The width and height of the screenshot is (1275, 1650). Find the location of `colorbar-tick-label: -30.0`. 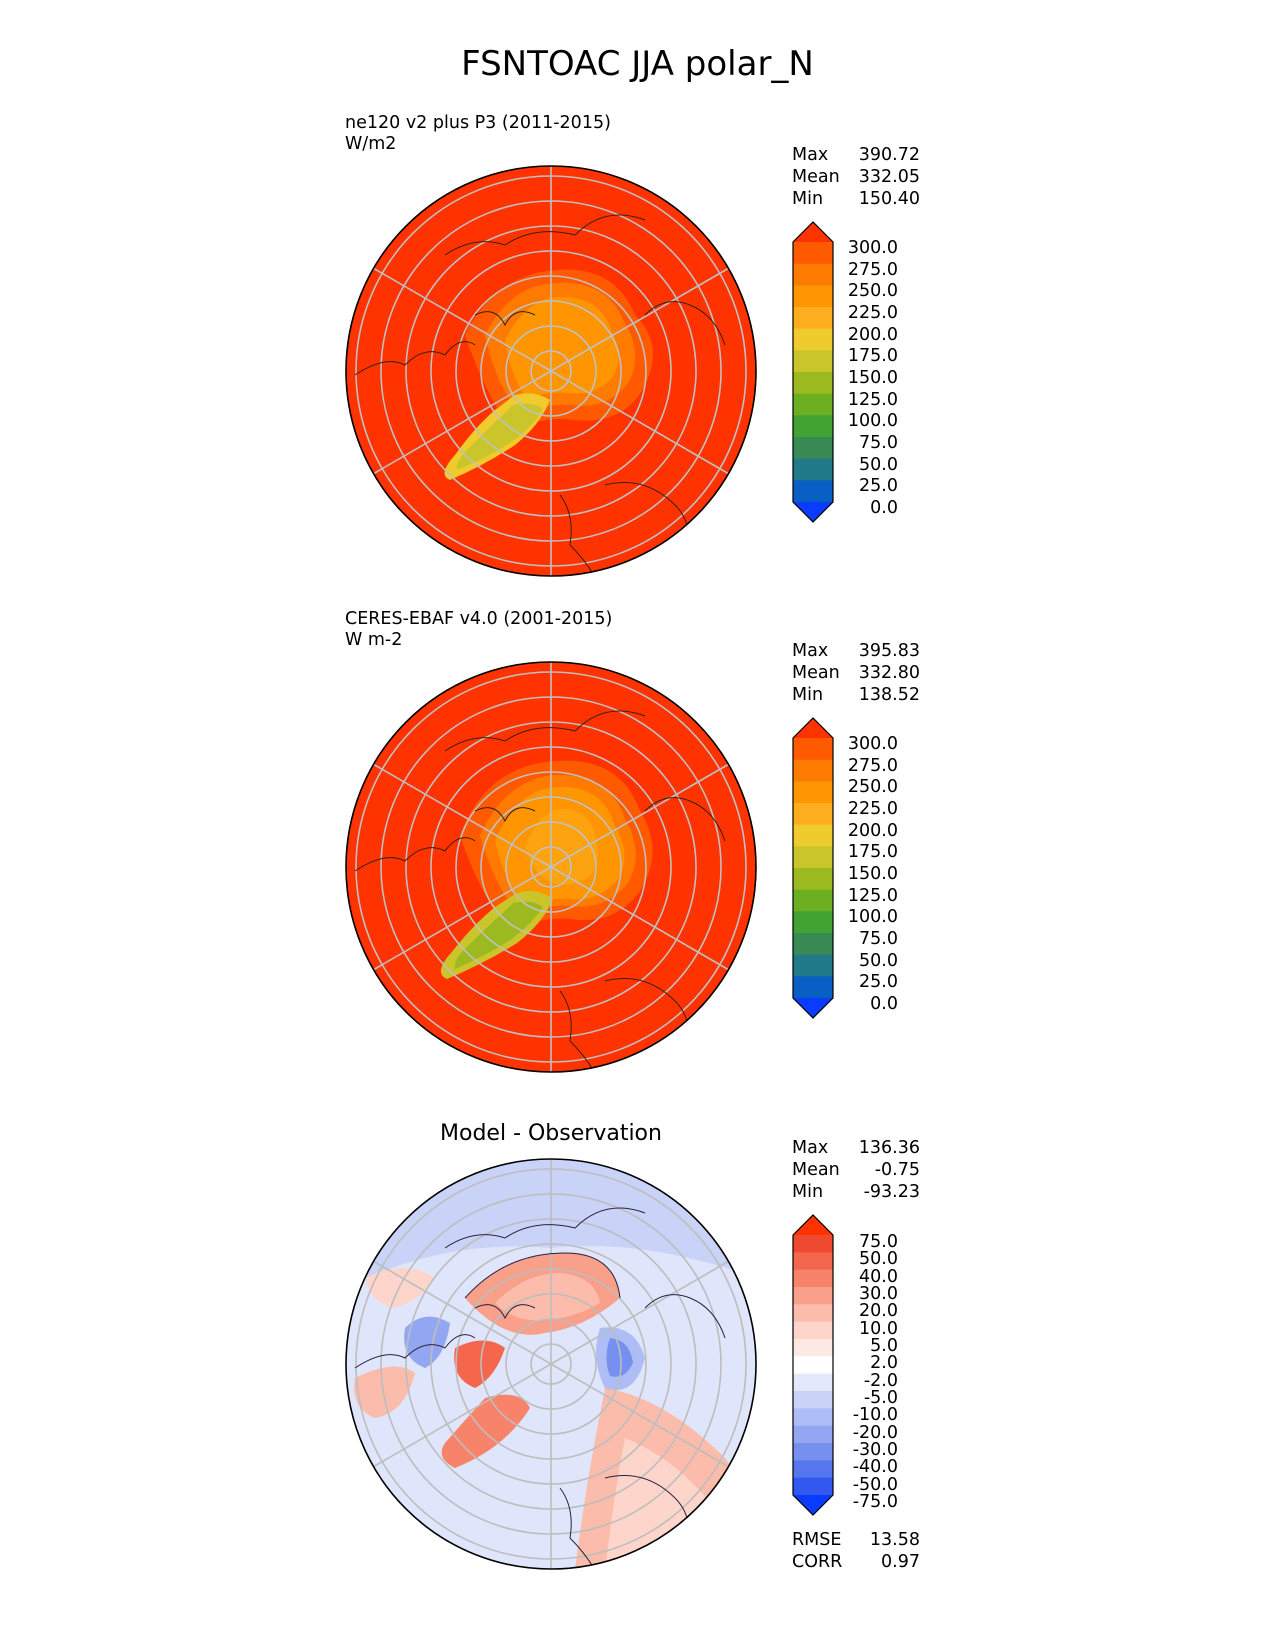

colorbar-tick-label: -30.0 is located at coordinates (875, 1450).